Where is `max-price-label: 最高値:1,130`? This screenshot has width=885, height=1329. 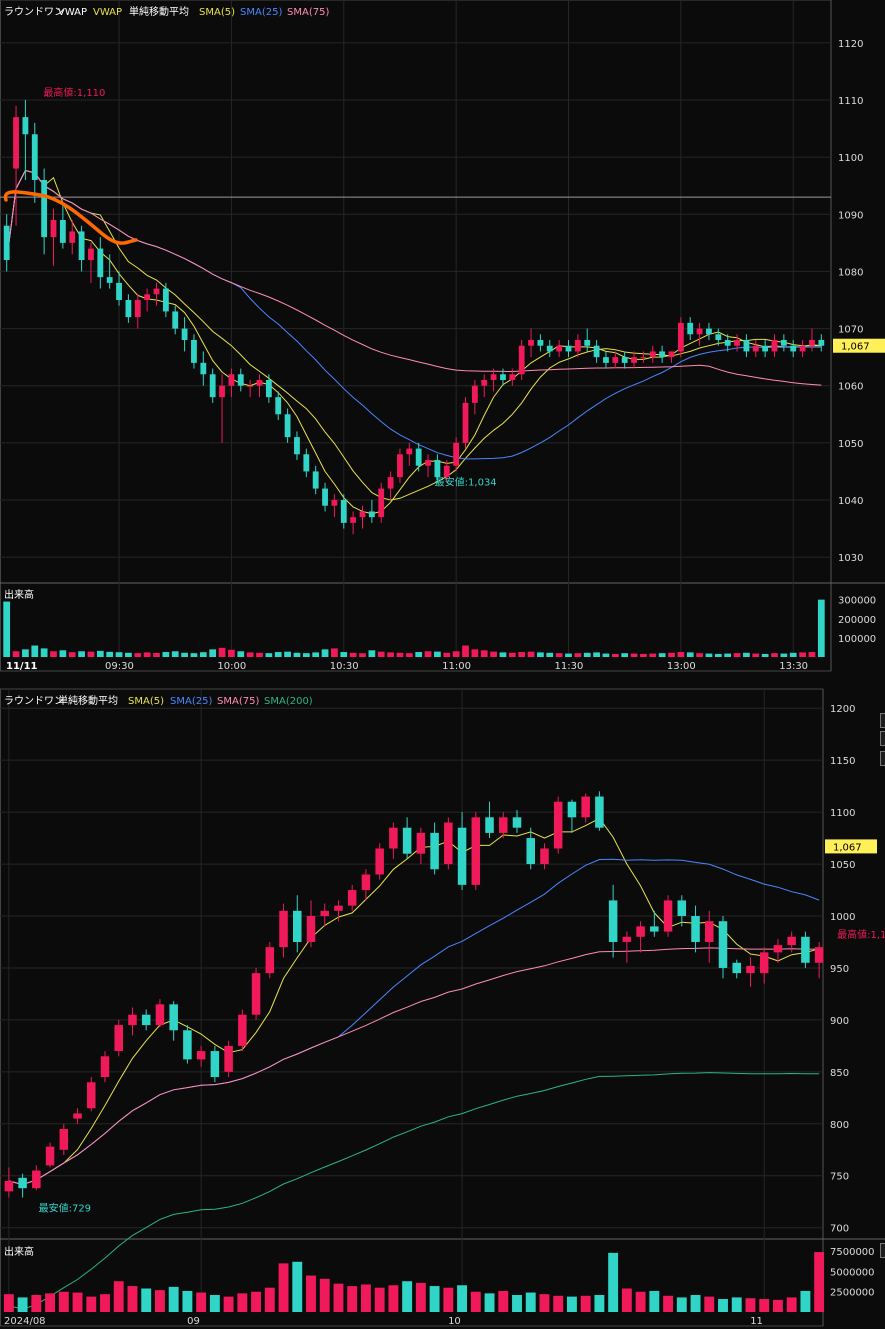 max-price-label: 最高値:1,130 is located at coordinates (861, 934).